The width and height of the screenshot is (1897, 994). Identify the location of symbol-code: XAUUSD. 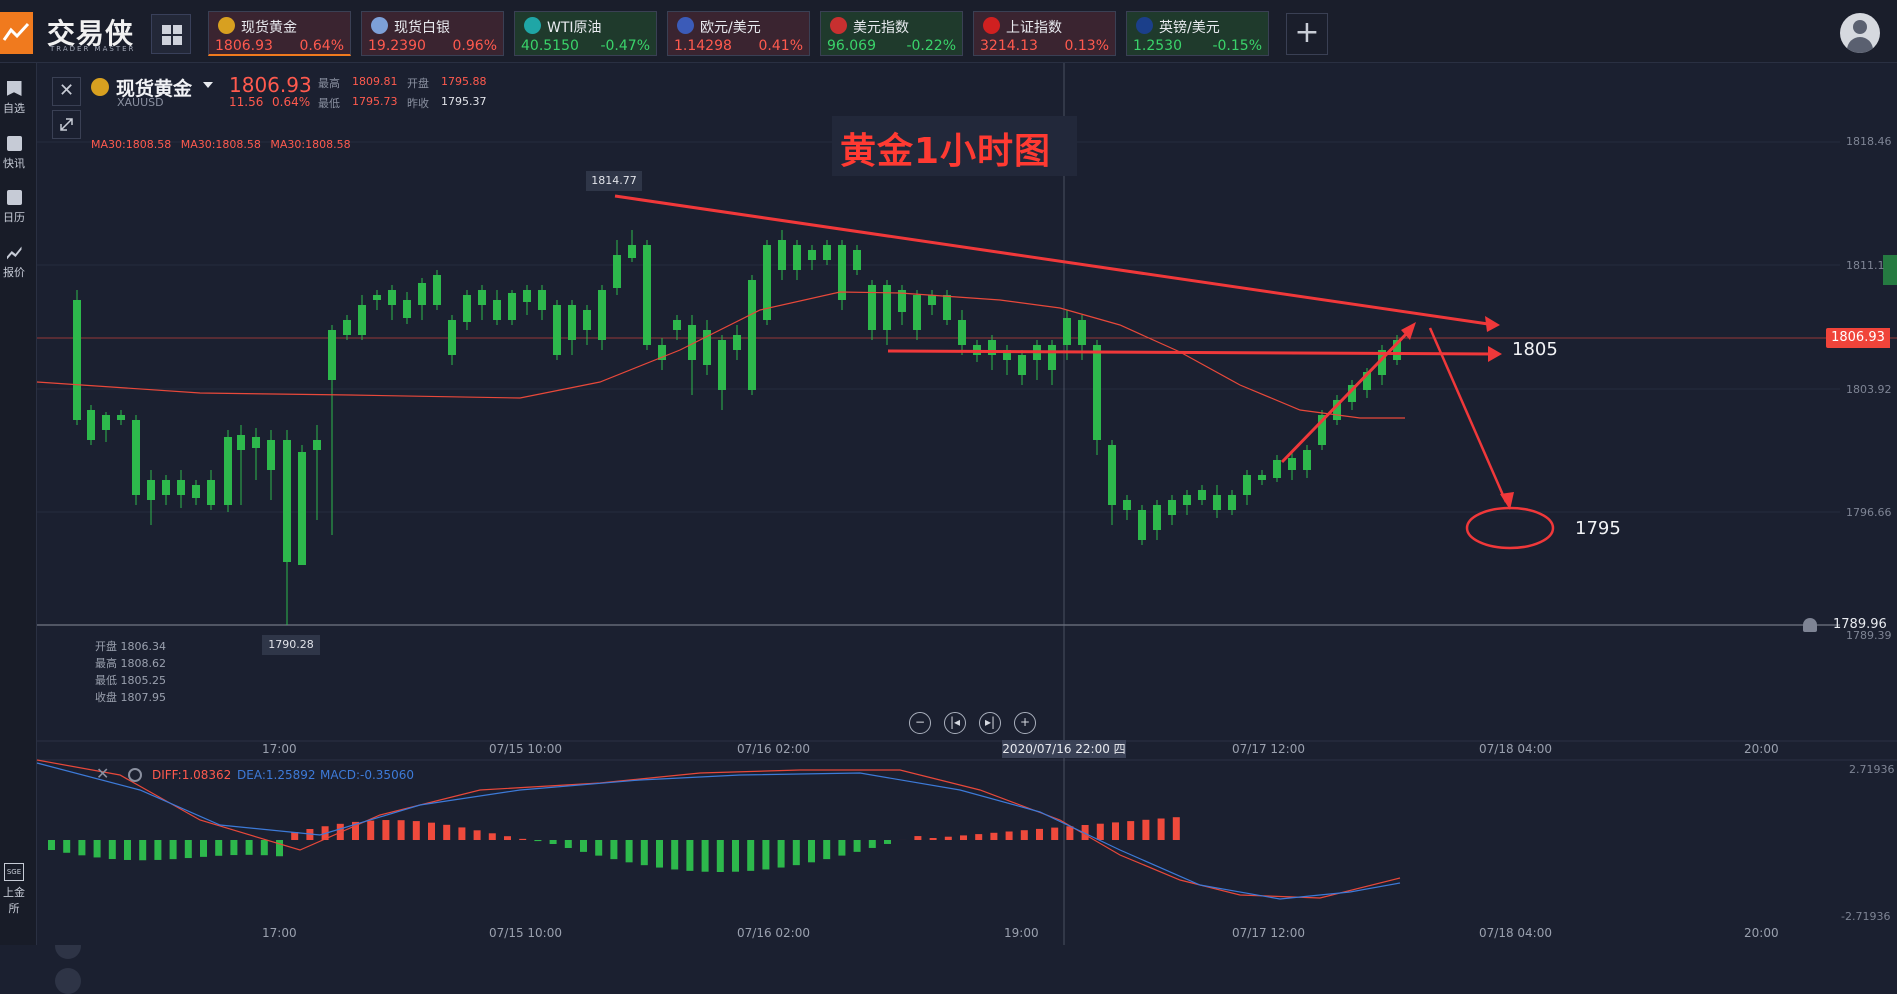
(140, 102).